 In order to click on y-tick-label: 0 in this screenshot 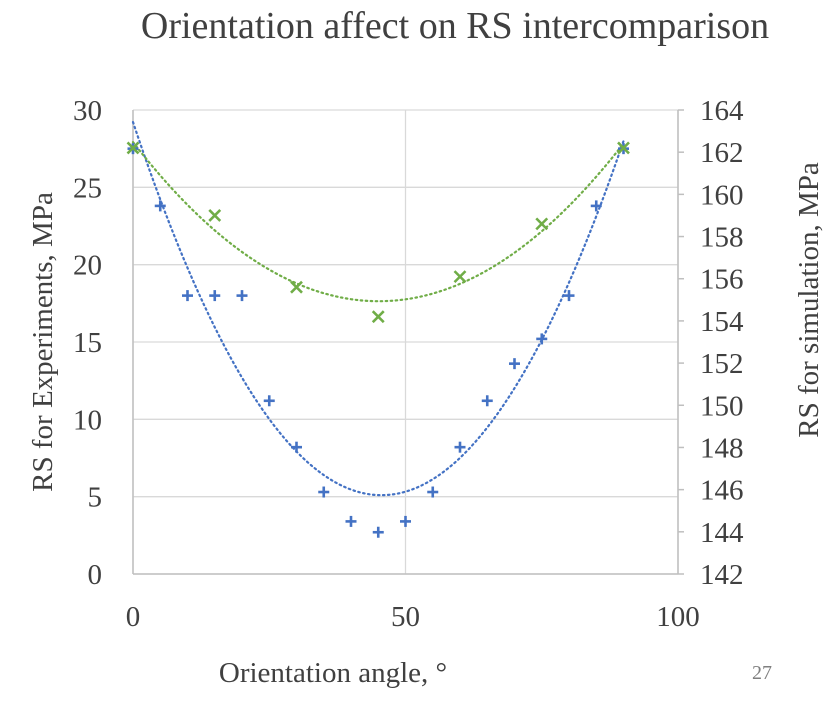, I will do `click(95, 575)`.